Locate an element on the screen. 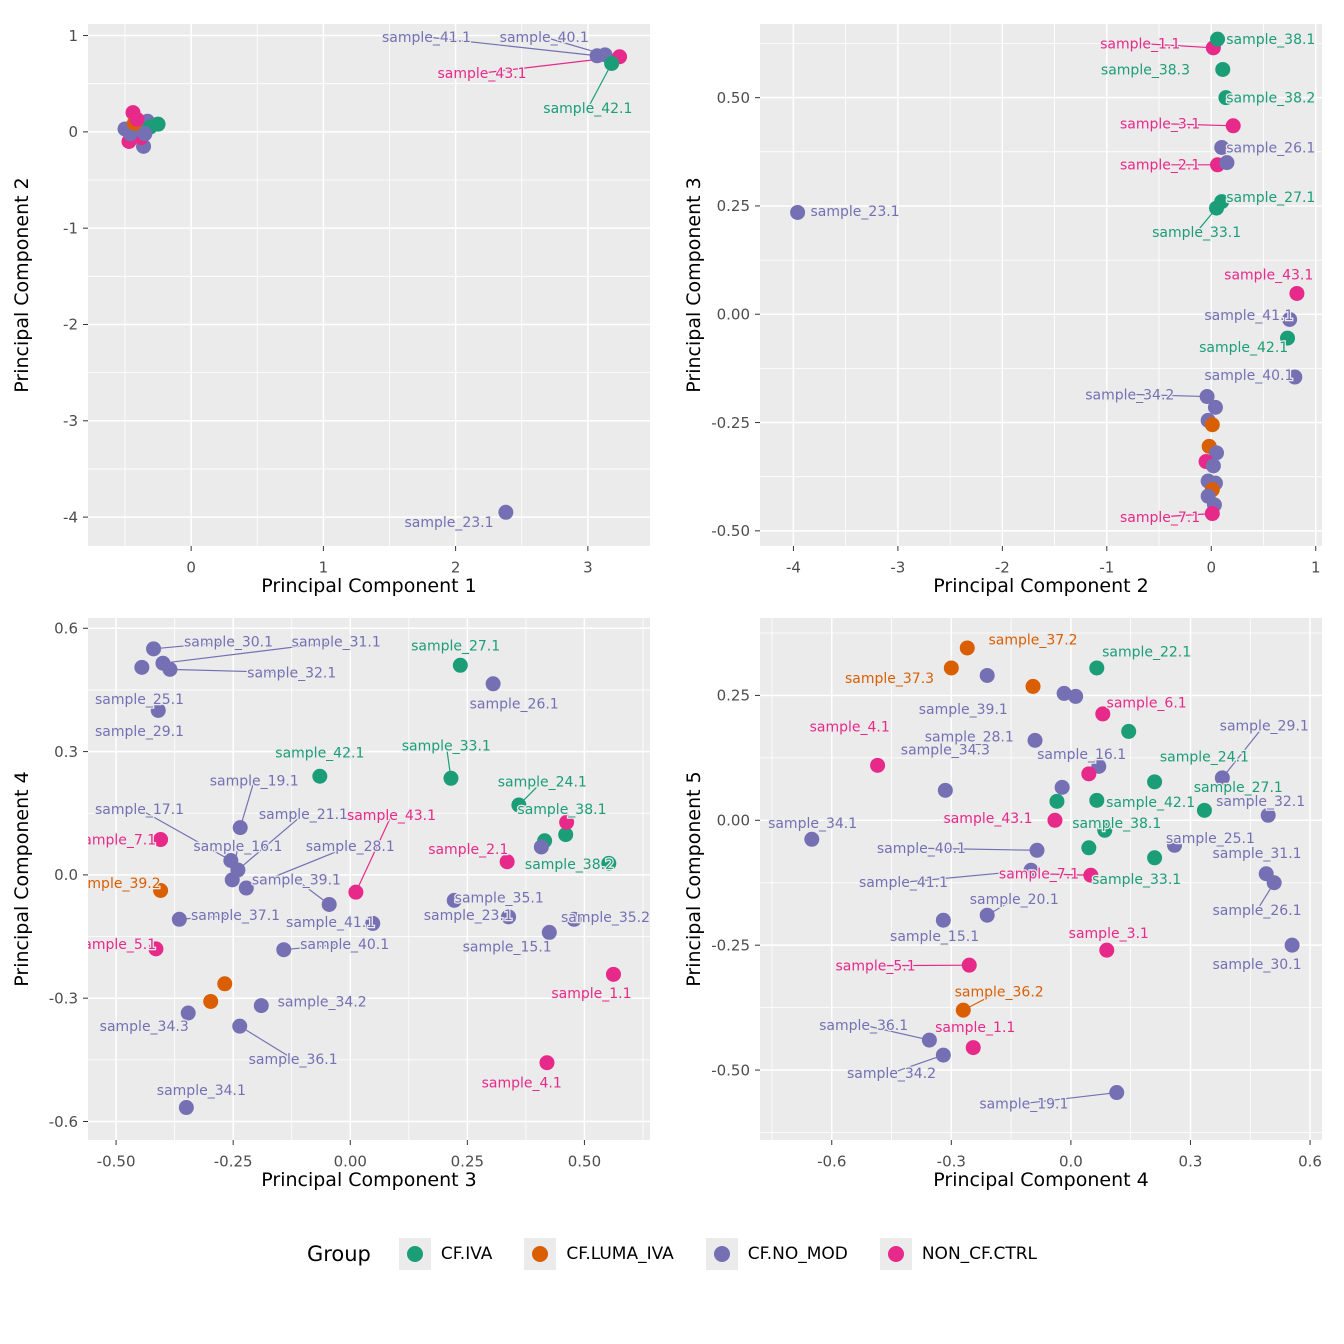  x-tick-label: -3 is located at coordinates (897, 567).